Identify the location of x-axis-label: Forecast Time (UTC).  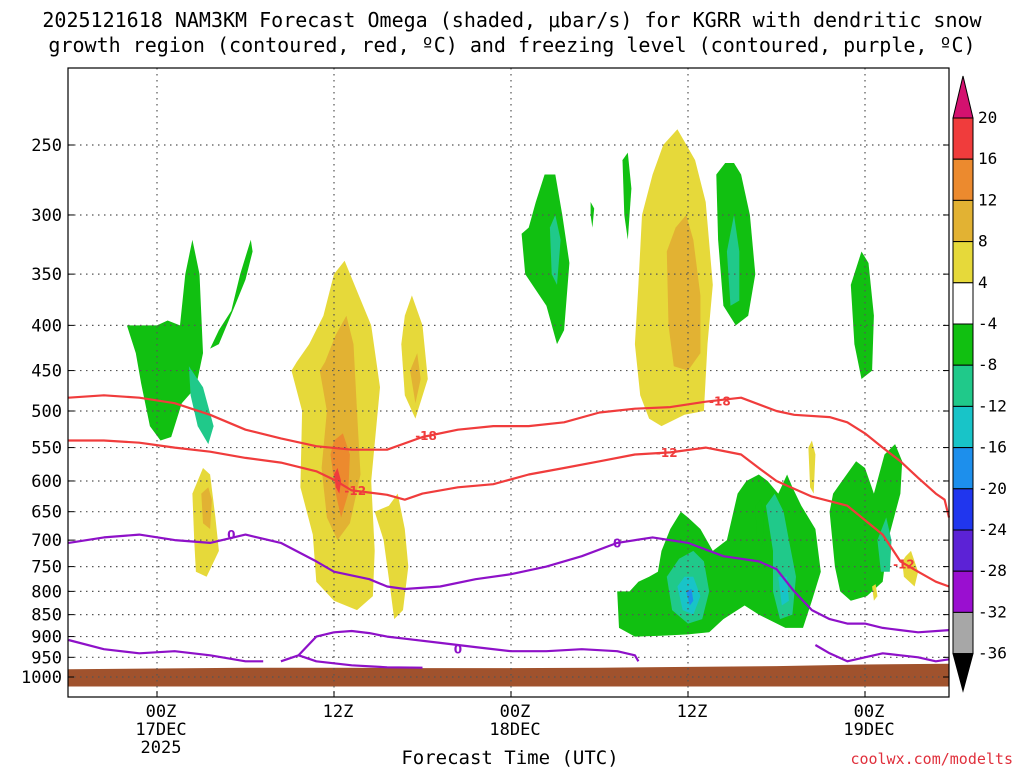
(509, 757).